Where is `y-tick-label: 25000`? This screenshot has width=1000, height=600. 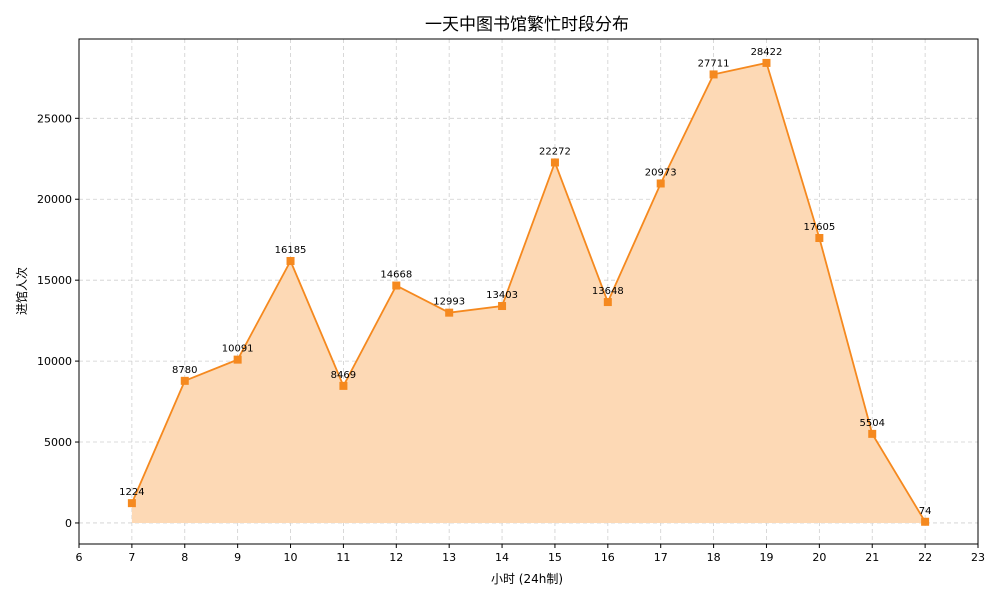
y-tick-label: 25000 is located at coordinates (54, 118).